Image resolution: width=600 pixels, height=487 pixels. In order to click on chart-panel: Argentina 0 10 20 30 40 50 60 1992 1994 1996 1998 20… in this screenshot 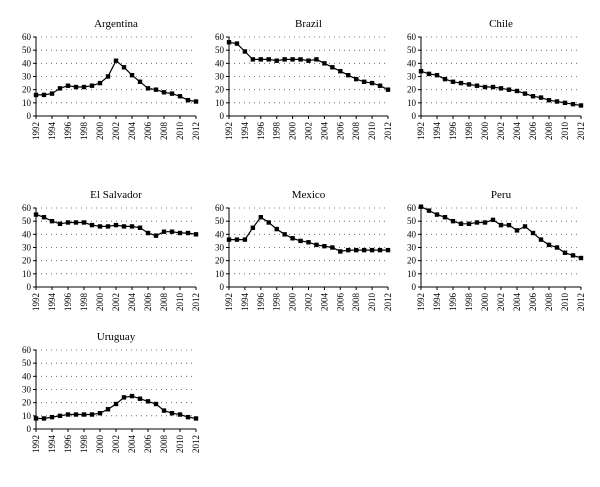, I will do `click(111, 79)`.